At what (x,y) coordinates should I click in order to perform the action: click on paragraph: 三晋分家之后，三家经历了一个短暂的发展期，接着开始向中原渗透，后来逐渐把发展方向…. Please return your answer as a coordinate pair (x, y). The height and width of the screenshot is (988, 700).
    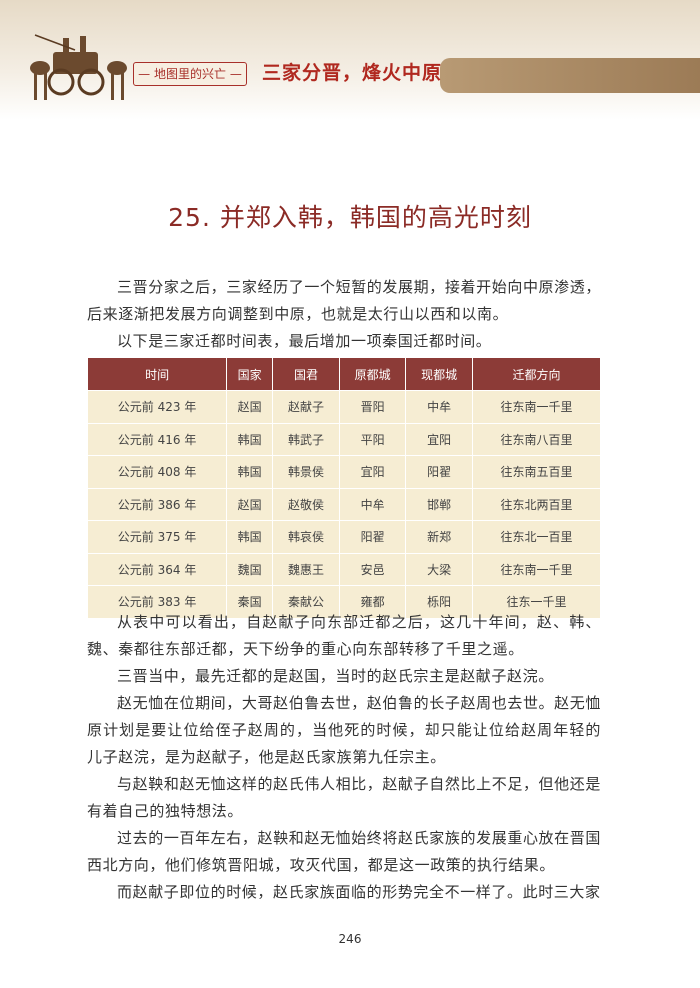
    Looking at the image, I should click on (344, 300).